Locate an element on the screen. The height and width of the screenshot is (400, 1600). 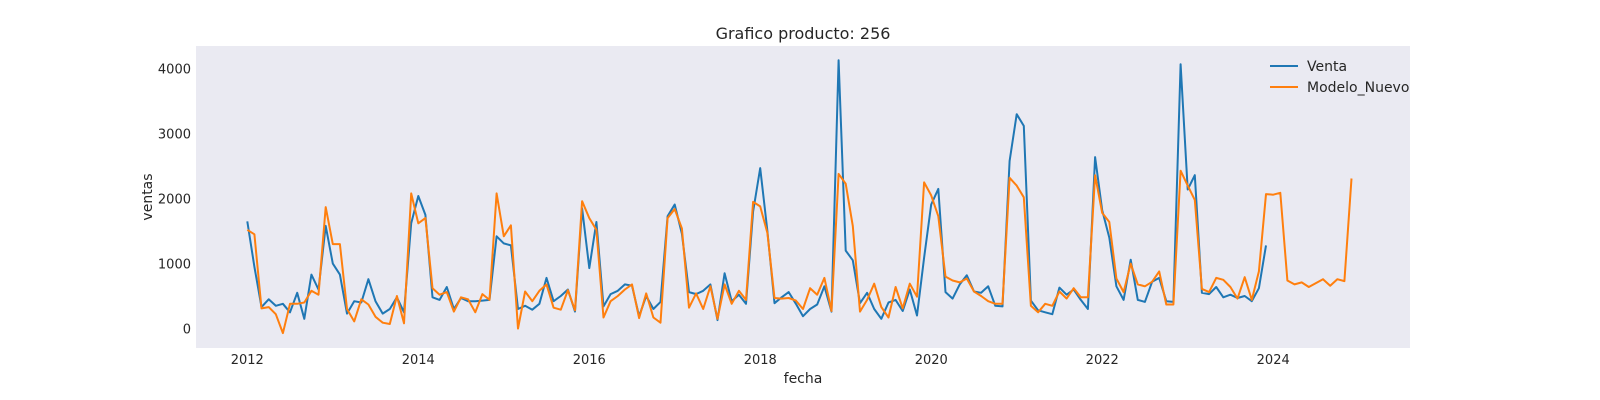
x-axis-ticks: 2012 2014 2016 2018 2020 2022 2024 is located at coordinates (760, 360).